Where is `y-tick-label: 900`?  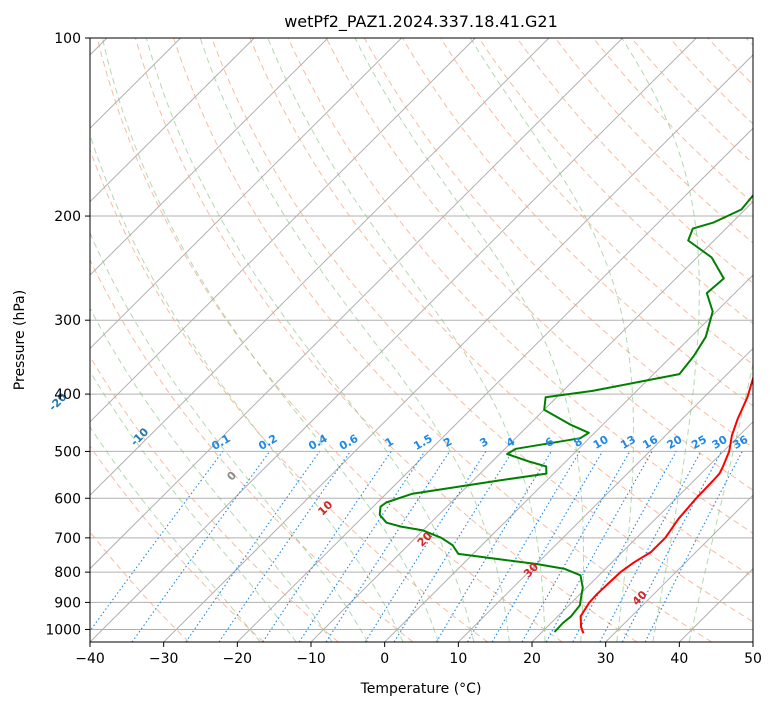 y-tick-label: 900 is located at coordinates (67, 603).